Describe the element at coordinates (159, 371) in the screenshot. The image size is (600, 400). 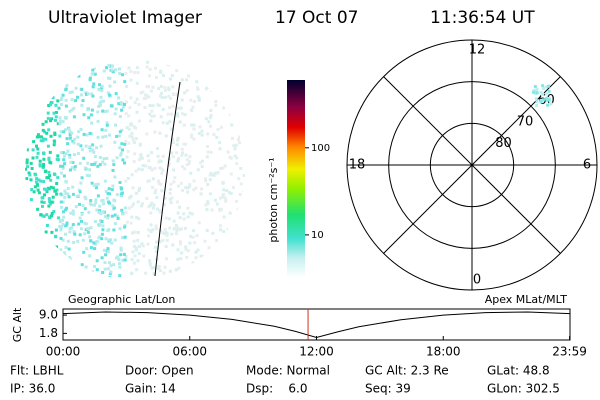
I see `info-field: Door: Open` at that location.